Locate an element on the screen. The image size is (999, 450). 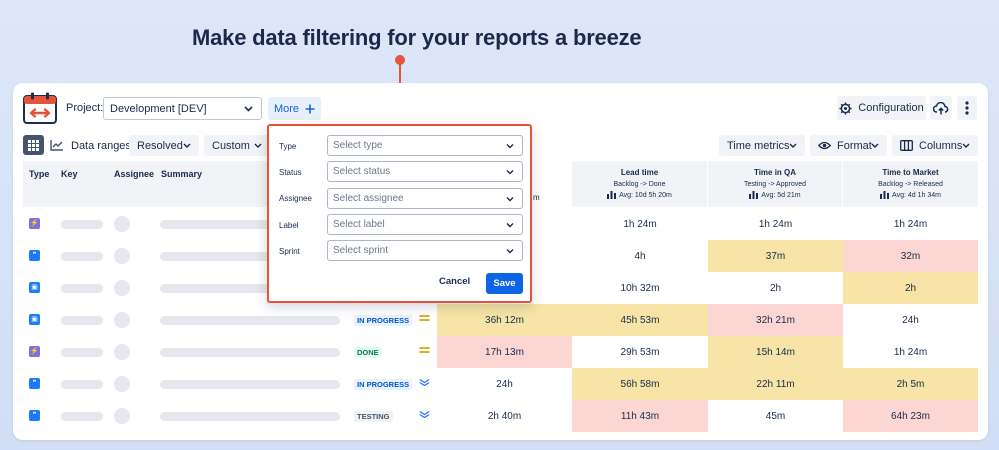
cloud-upload-icon is located at coordinates (941, 107).